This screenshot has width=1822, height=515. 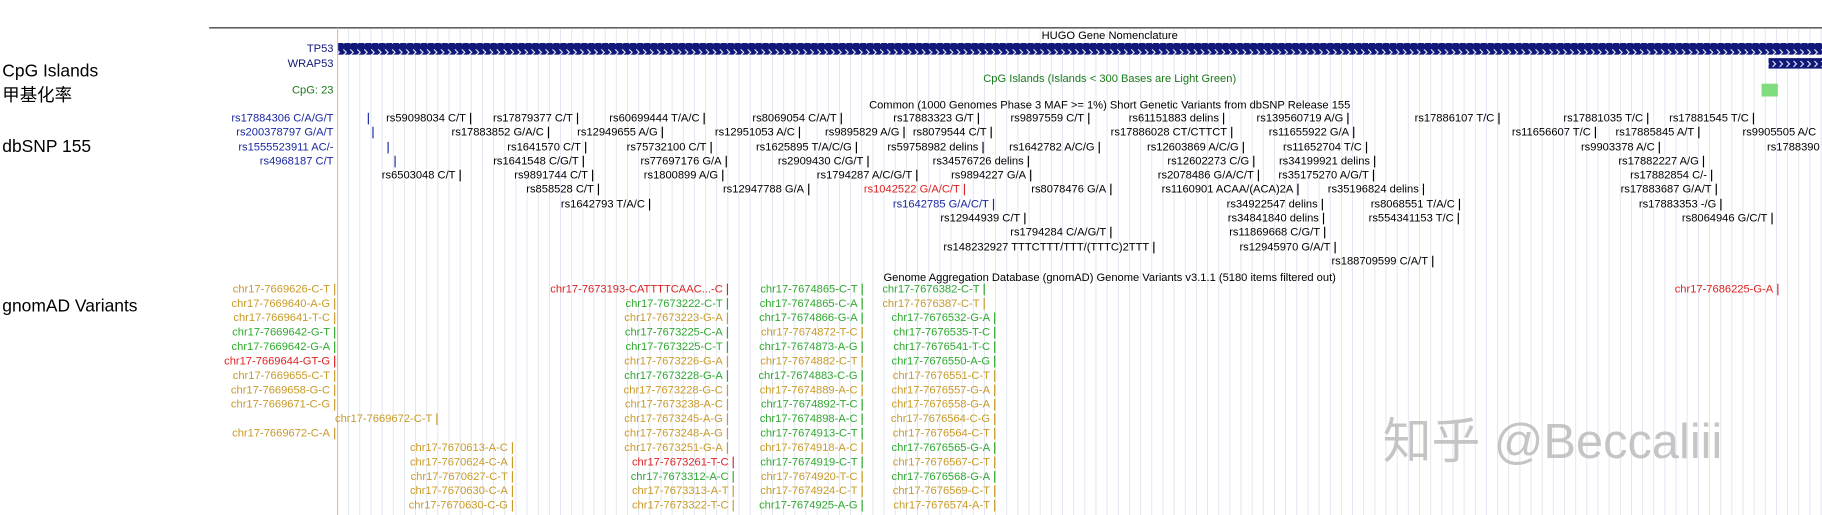 I want to click on cpg-island, so click(x=1769, y=90).